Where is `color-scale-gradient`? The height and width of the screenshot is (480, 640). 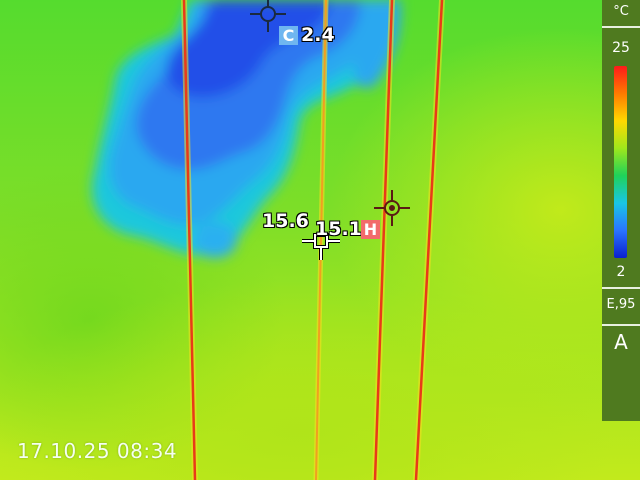
color-scale-gradient is located at coordinates (620, 162).